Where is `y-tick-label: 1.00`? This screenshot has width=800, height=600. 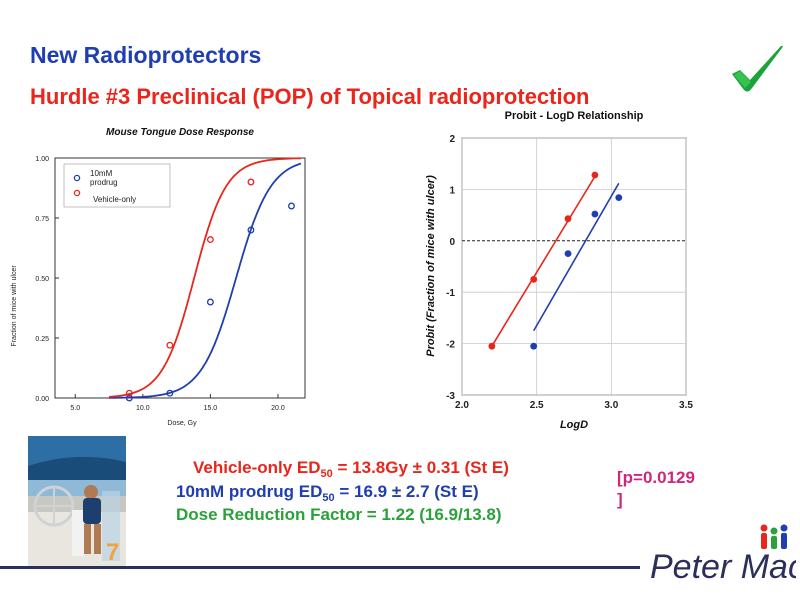 y-tick-label: 1.00 is located at coordinates (42, 159).